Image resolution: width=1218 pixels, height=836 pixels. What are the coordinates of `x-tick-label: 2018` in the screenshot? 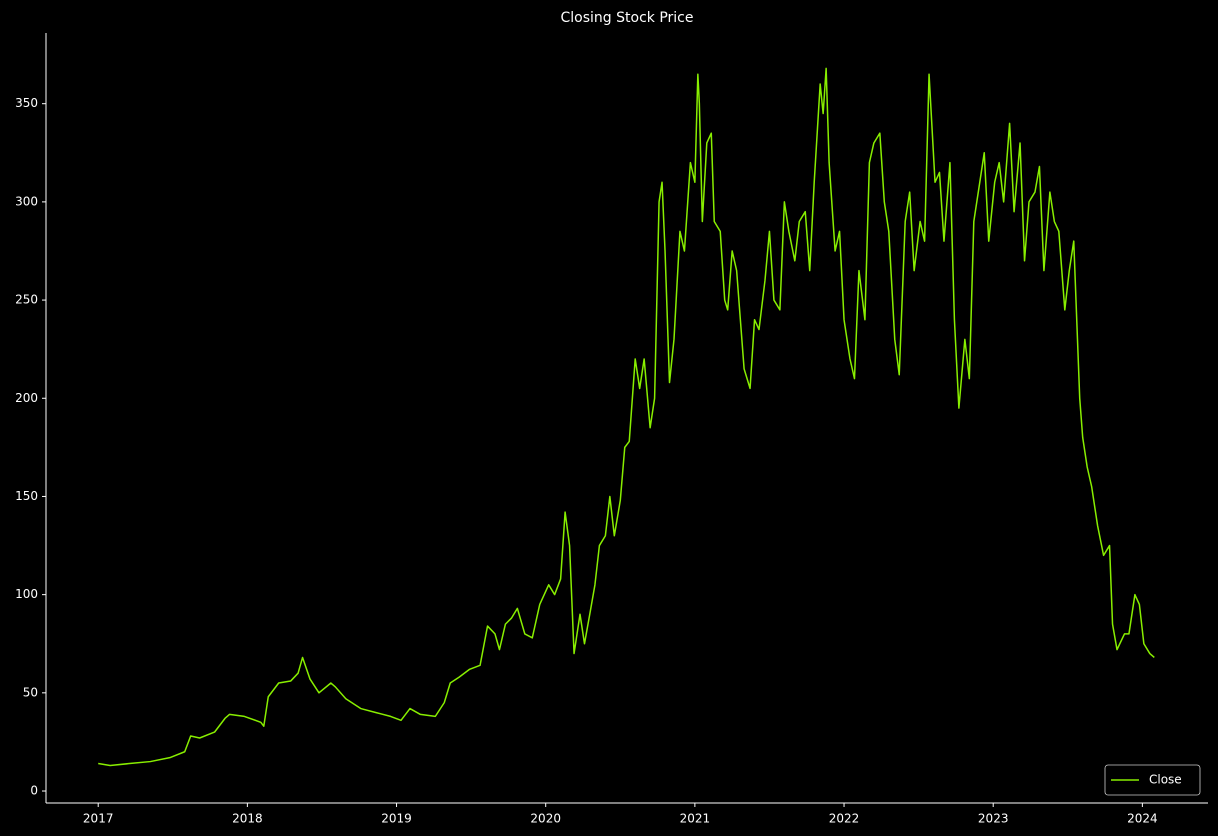 It's located at (247, 819).